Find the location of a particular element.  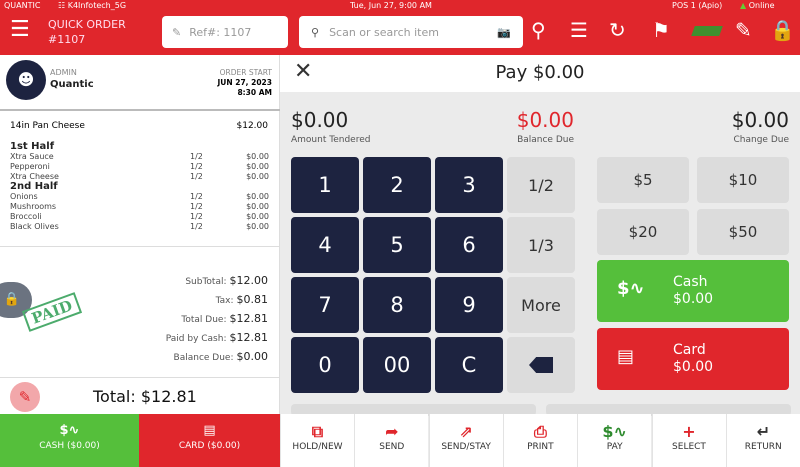

toolbar-return-button: ↵ RETURN is located at coordinates (762, 440).